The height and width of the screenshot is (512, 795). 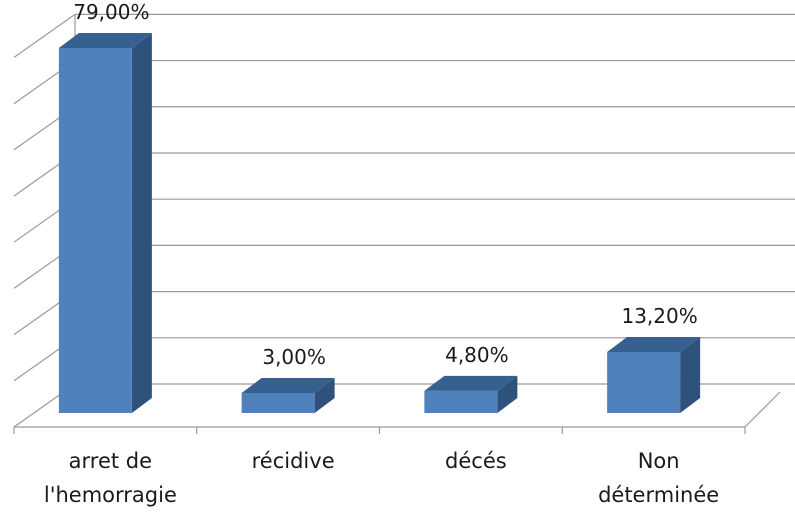 I want to click on x-tick-label-line: récidive, so click(x=293, y=461).